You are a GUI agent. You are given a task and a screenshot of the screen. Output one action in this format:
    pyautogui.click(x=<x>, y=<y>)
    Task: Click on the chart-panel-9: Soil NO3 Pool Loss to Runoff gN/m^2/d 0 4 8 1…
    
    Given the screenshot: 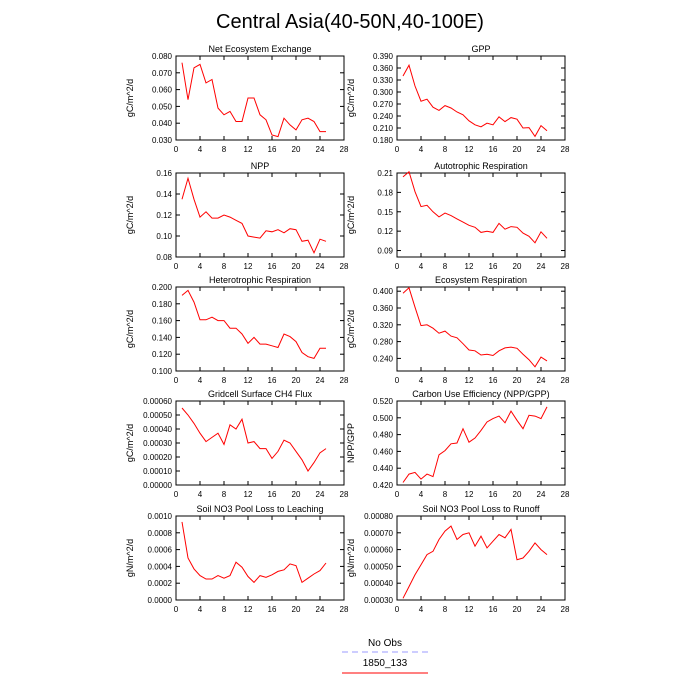 What is the action you would take?
    pyautogui.click(x=458, y=559)
    